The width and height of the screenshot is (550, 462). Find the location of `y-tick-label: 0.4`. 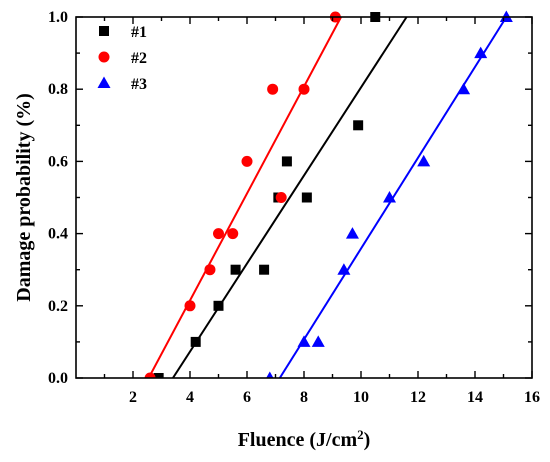

y-tick-label: 0.4 is located at coordinates (58, 234).